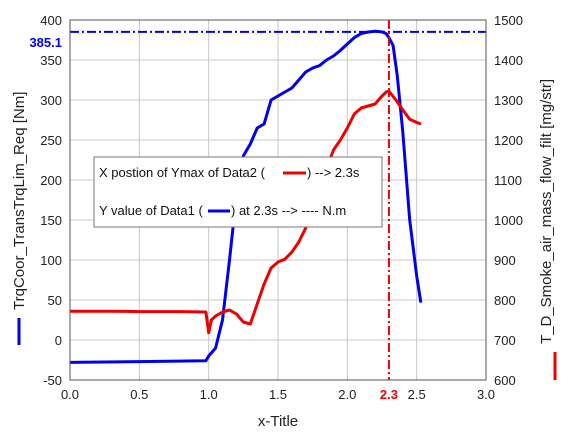 Image resolution: width=566 pixels, height=434 pixels. I want to click on y-left-tick-label: 150, so click(51, 220).